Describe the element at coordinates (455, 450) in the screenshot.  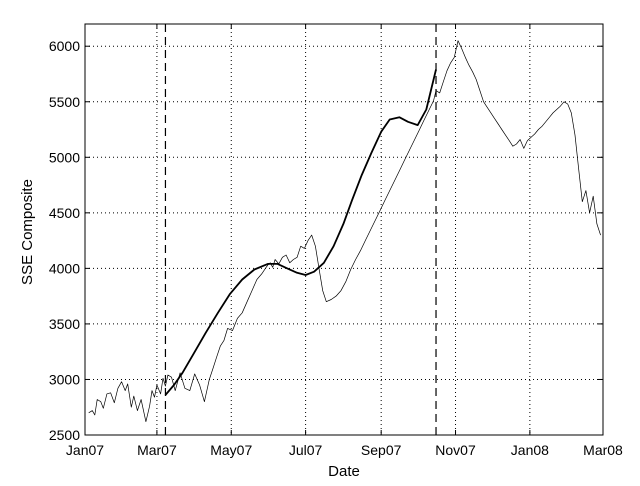
I see `x-tick-label: Nov07` at that location.